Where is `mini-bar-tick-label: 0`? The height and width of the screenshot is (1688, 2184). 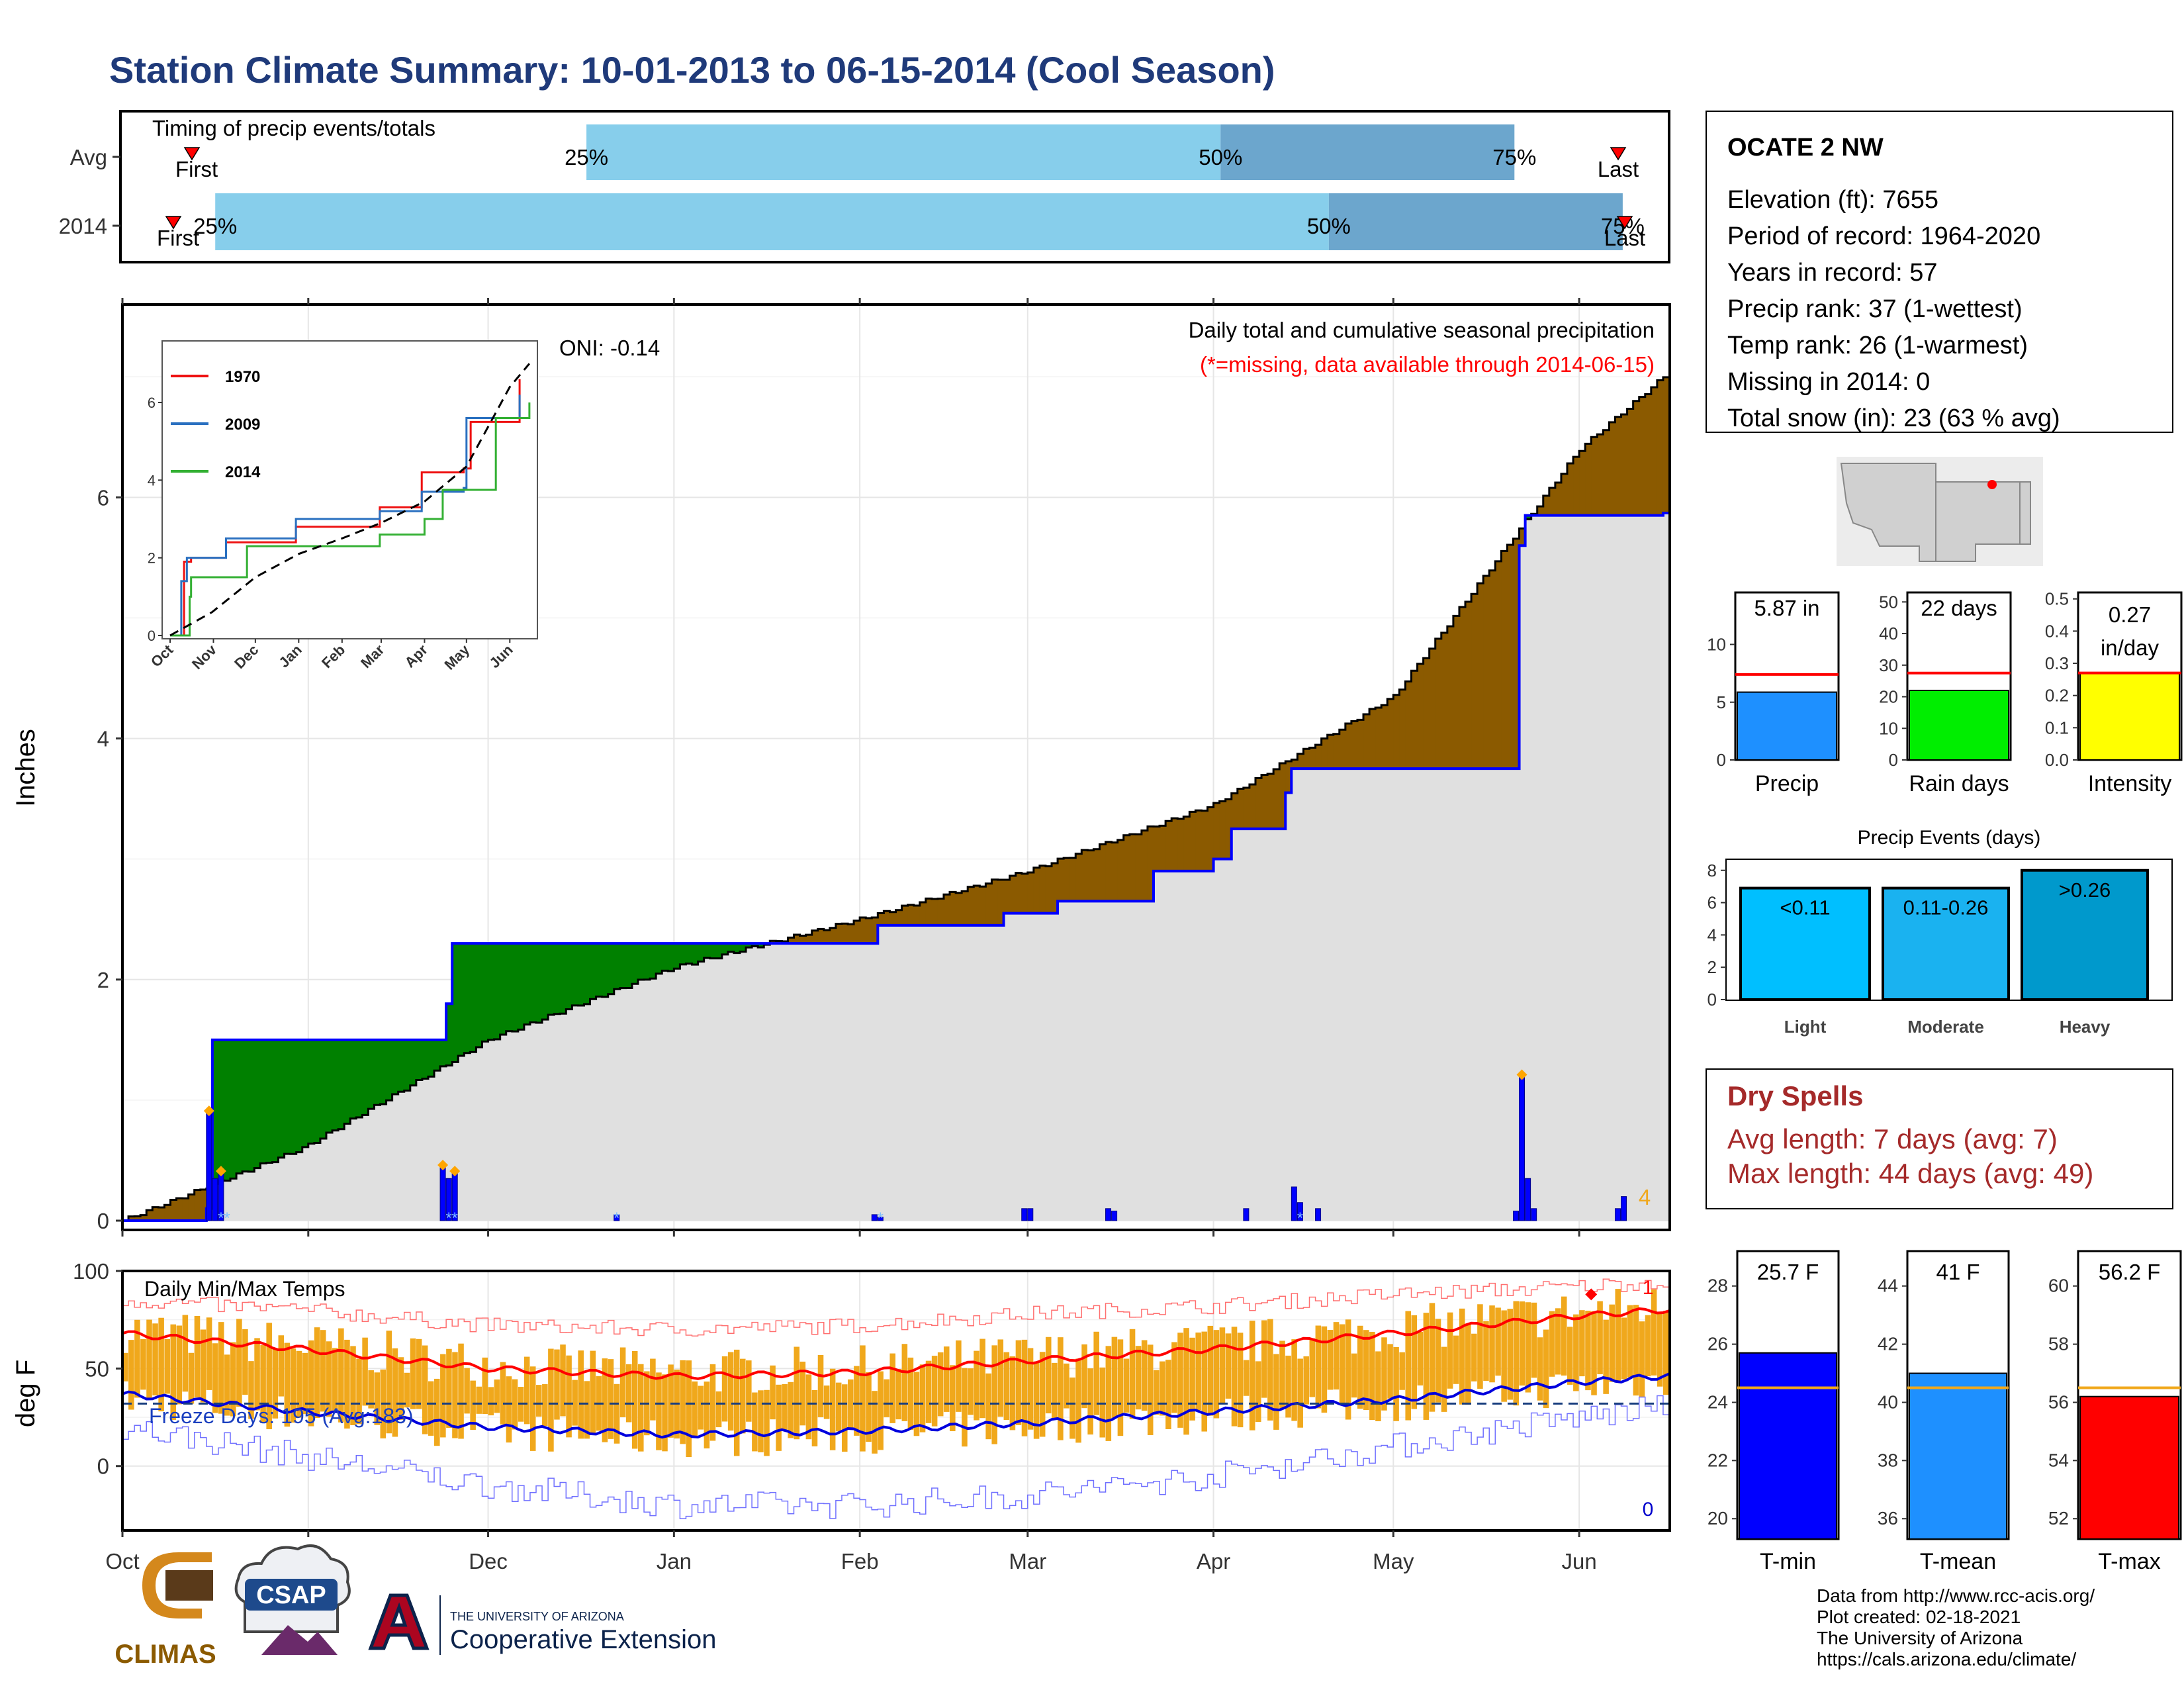
mini-bar-tick-label: 0 is located at coordinates (1894, 760).